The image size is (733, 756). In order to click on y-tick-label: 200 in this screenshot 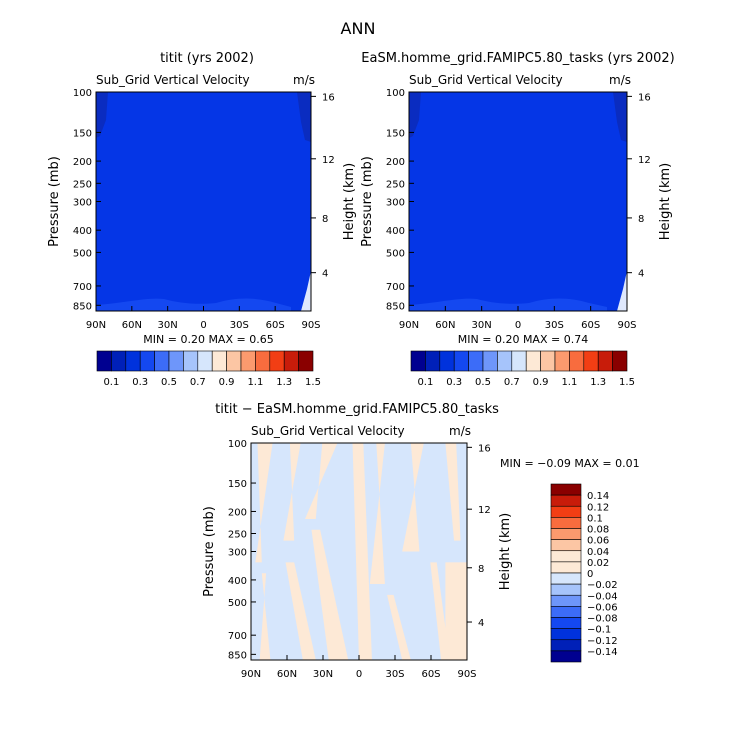, I will do `click(237, 512)`.